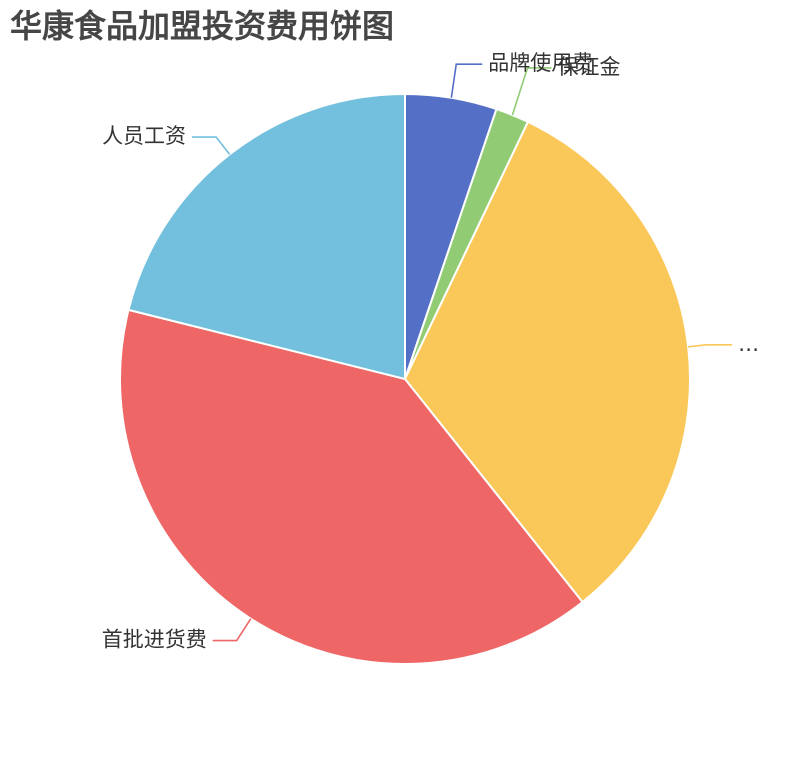 This screenshot has width=810, height=760. Describe the element at coordinates (202, 26) in the screenshot. I see `chart-title: 华康食品加盟投资费用饼图` at that location.